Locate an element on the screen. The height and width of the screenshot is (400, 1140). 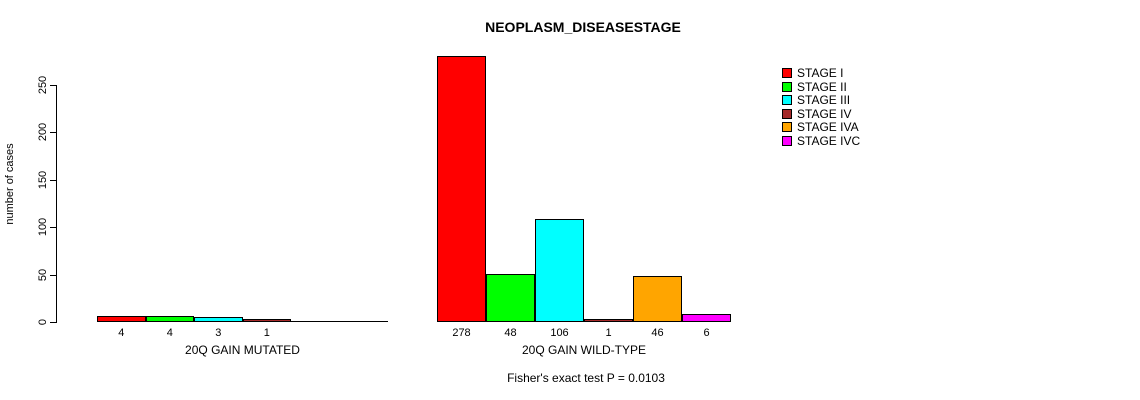
legend-row-stage-i: STAGE I is located at coordinates (812, 73).